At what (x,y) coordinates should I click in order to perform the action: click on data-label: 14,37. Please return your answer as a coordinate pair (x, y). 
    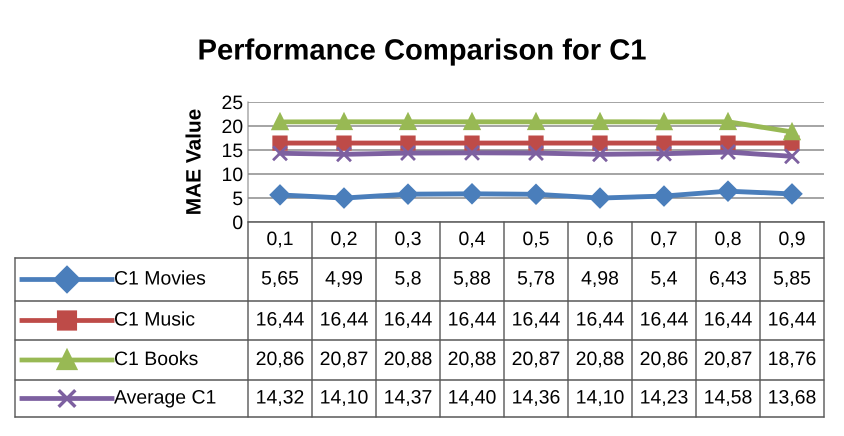
    Looking at the image, I should click on (408, 398).